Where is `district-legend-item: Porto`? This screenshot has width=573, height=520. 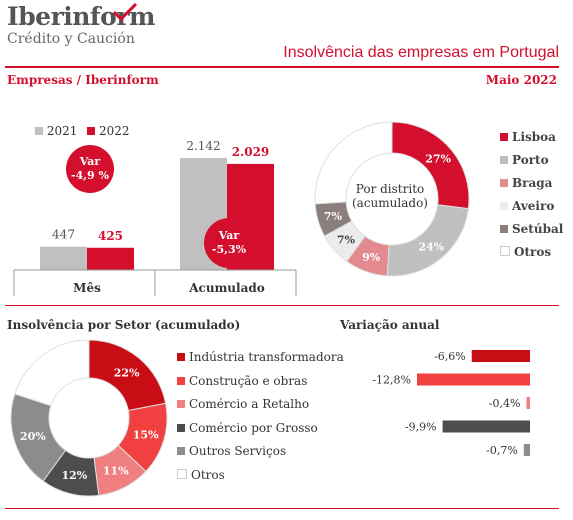 district-legend-item: Porto is located at coordinates (531, 161).